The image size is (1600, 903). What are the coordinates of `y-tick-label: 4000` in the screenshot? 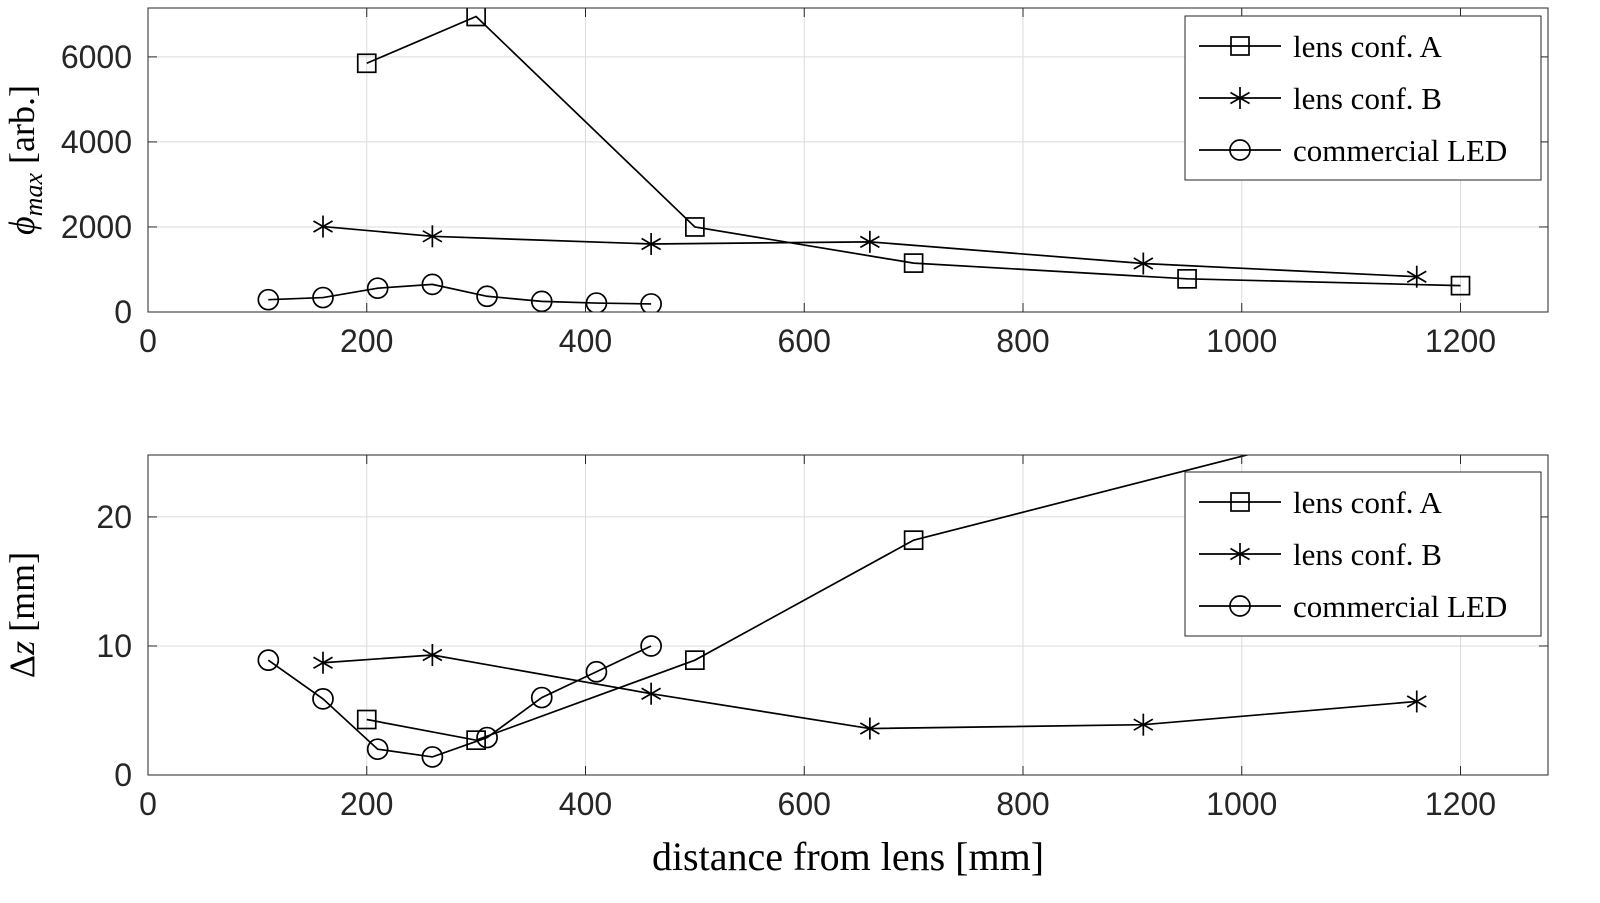 It's located at (96, 142).